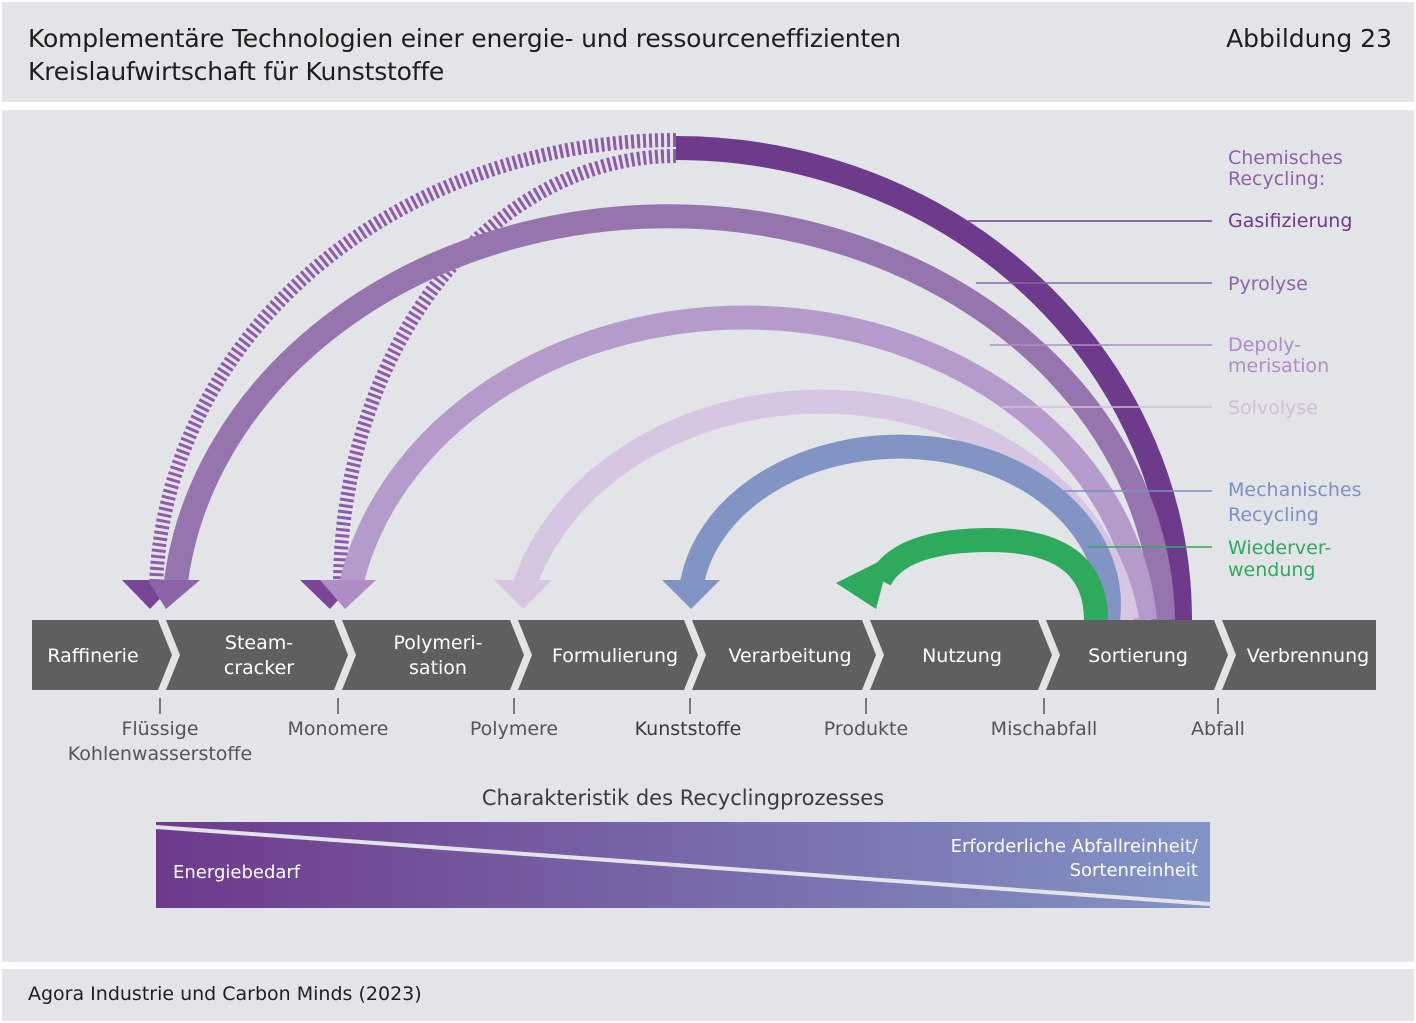 The width and height of the screenshot is (1416, 1023). What do you see at coordinates (257, 655) in the screenshot?
I see `stage-steamcracker` at bounding box center [257, 655].